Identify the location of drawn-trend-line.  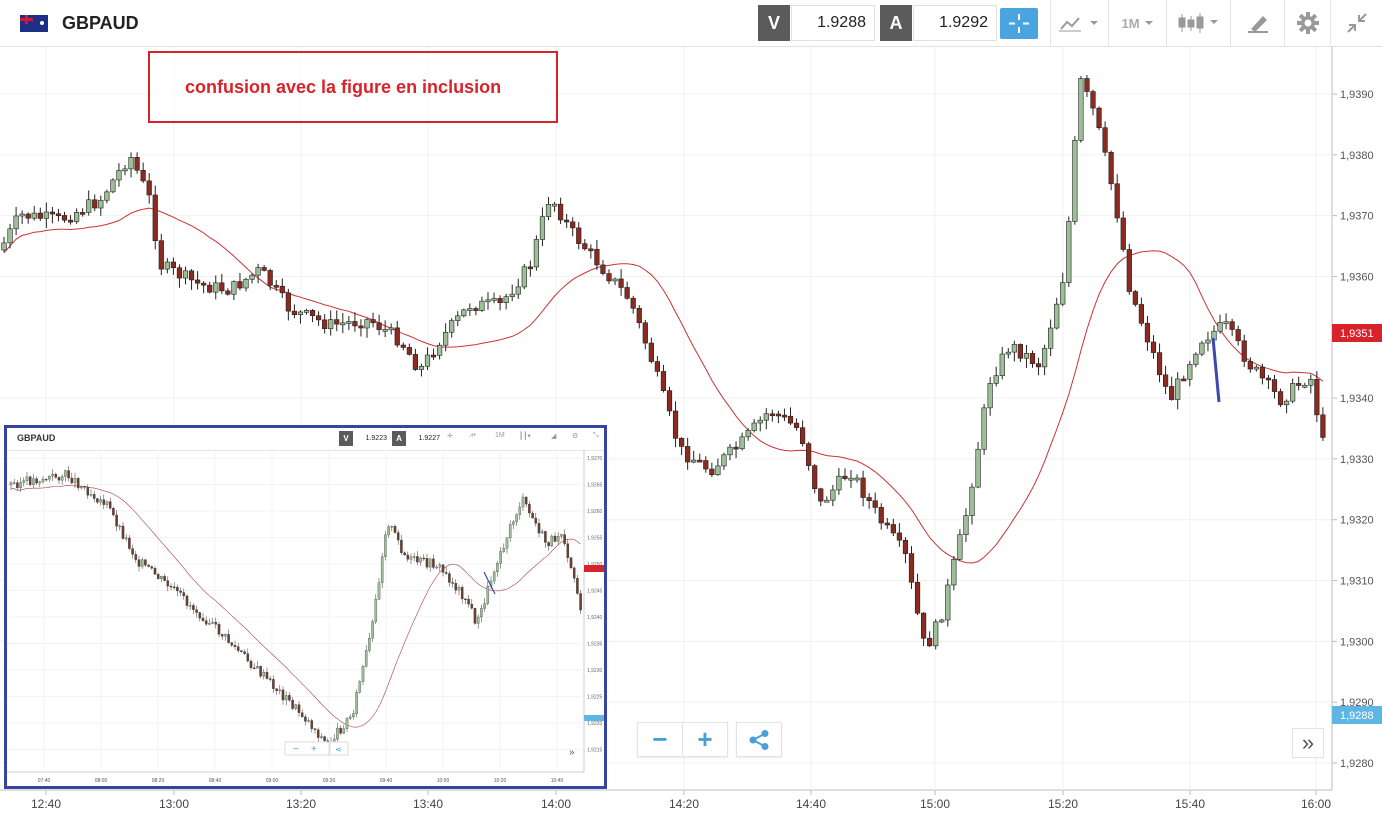
(1216, 370).